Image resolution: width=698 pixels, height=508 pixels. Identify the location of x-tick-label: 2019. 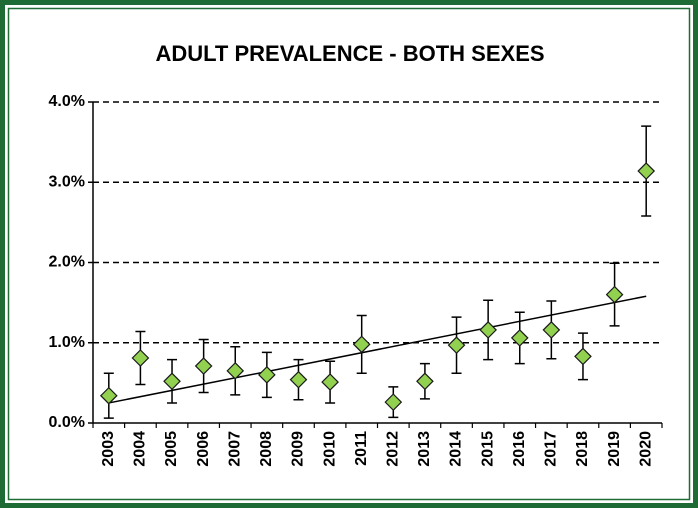
(614, 449).